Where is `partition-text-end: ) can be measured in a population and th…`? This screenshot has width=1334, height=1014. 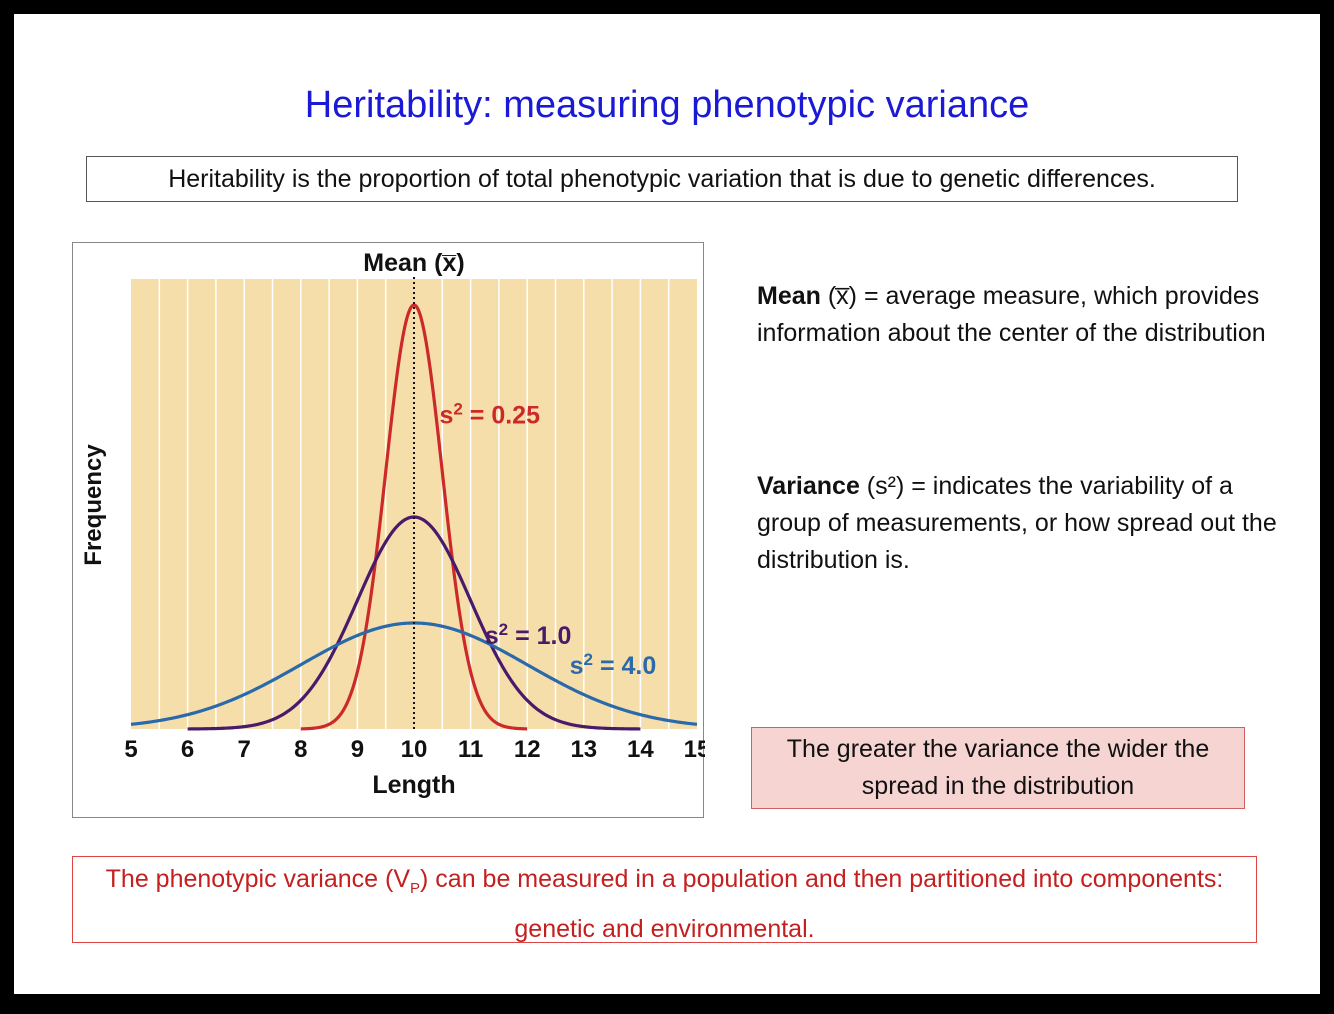
partition-text-end: ) can be measured in a population and th… is located at coordinates (822, 904).